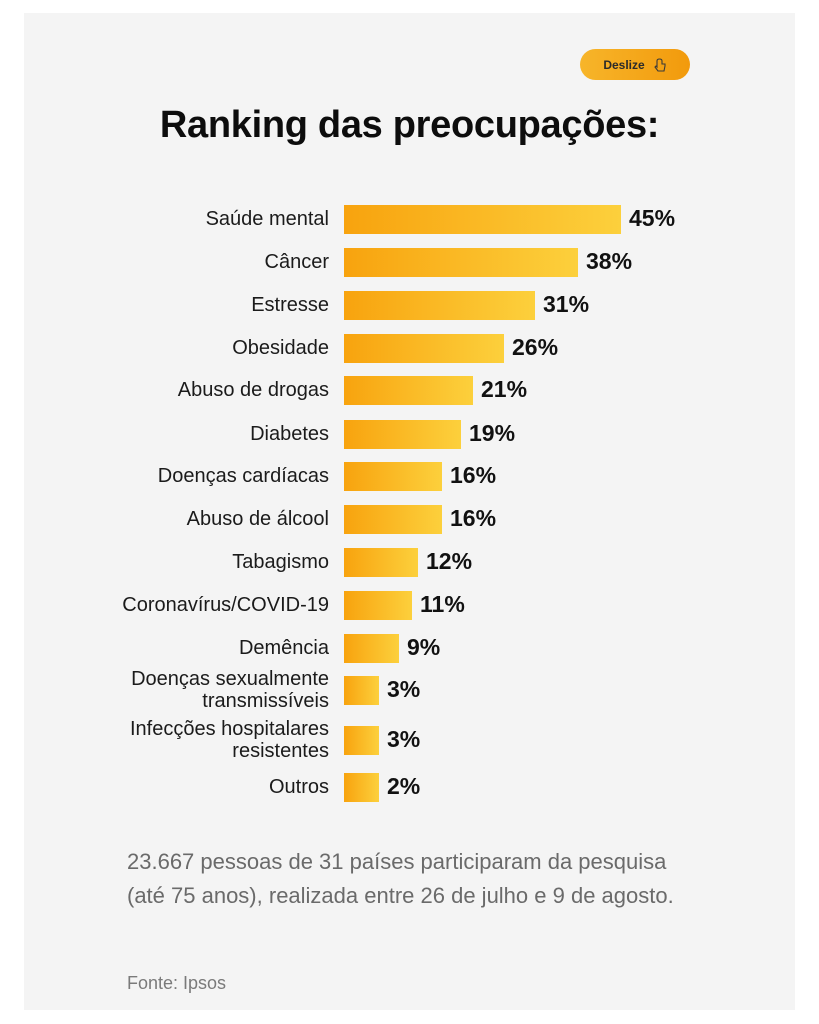  Describe the element at coordinates (652, 218) in the screenshot. I see `value-label: 45%` at that location.